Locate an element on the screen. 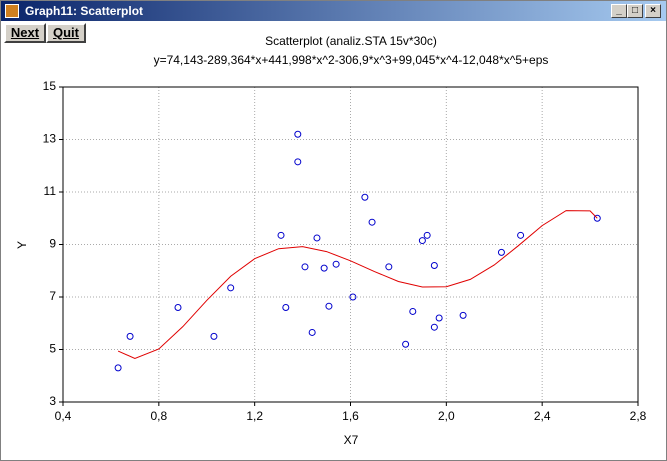 The height and width of the screenshot is (461, 667). x-tick-label: 0,4 is located at coordinates (63, 416).